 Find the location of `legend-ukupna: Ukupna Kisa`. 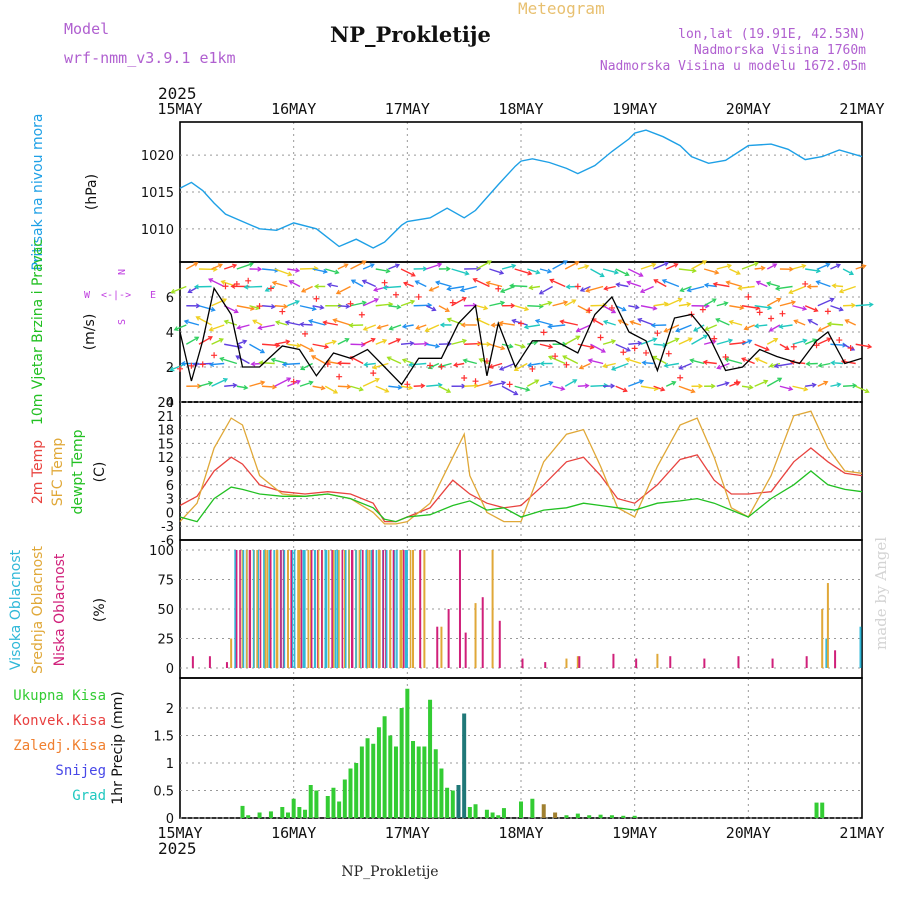

legend-ukupna: Ukupna Kisa is located at coordinates (59, 696).